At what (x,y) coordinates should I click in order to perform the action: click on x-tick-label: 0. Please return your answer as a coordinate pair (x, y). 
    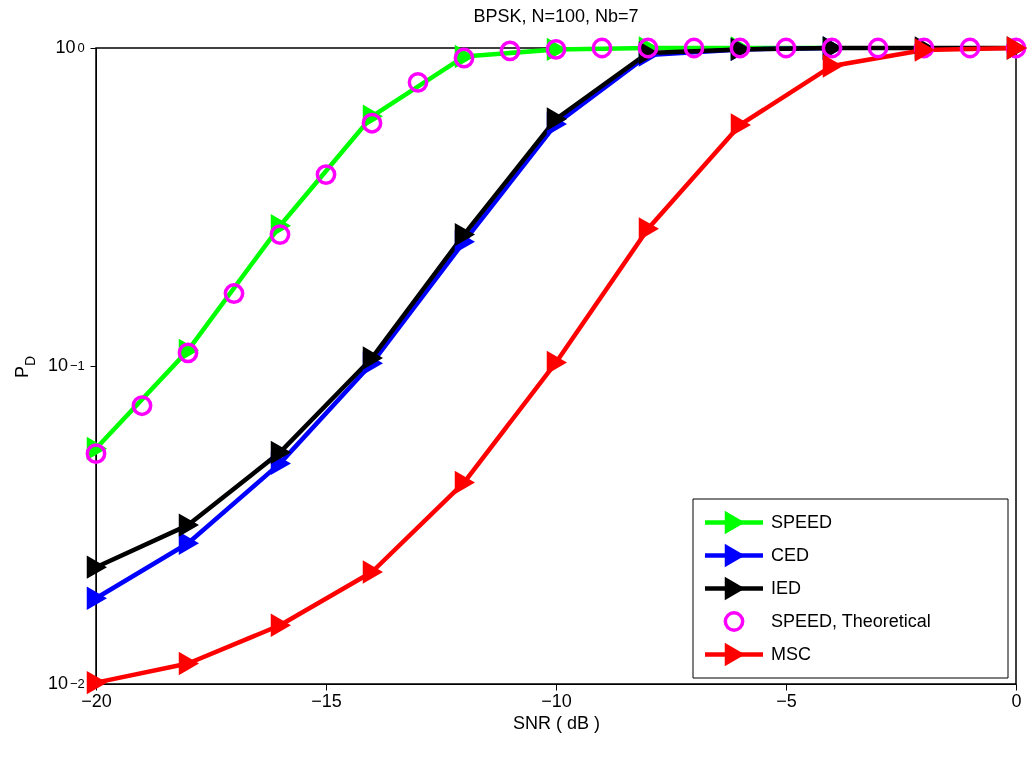
    Looking at the image, I should click on (1016, 700).